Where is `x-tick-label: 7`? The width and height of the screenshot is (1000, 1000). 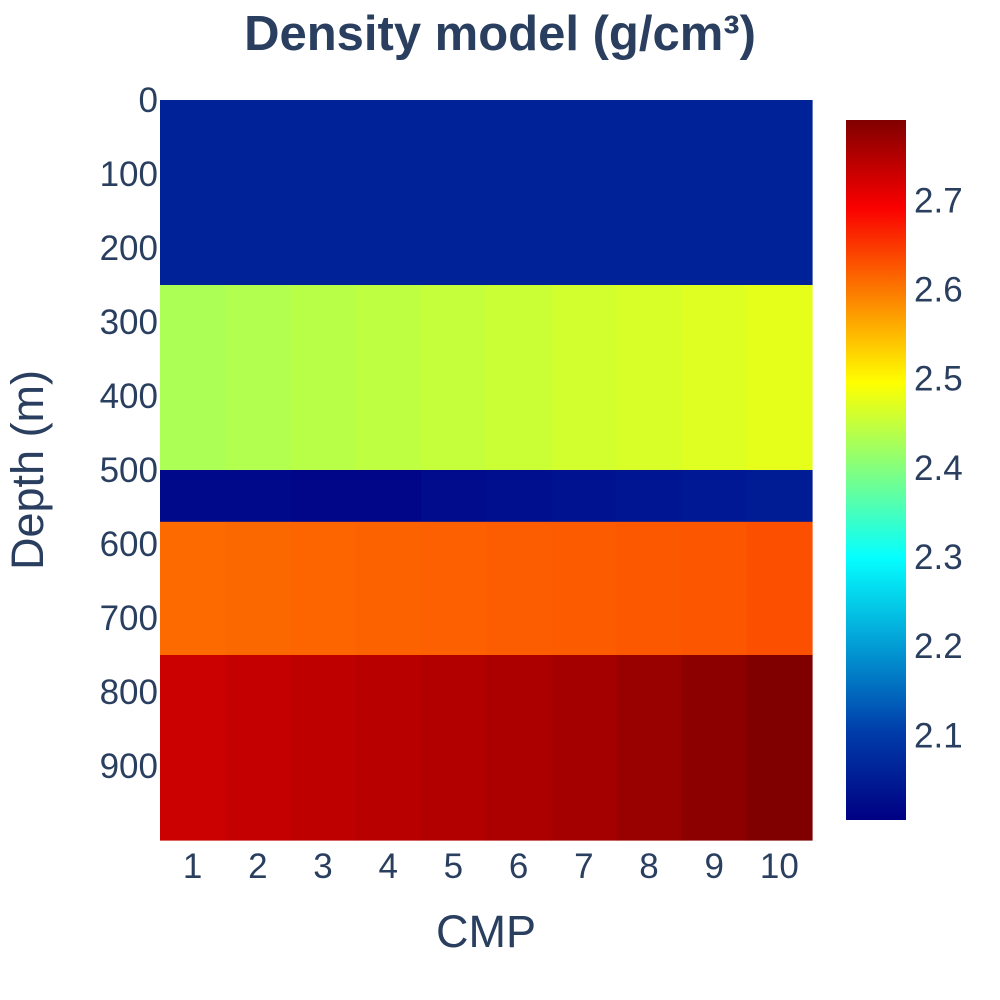
x-tick-label: 7 is located at coordinates (583, 866).